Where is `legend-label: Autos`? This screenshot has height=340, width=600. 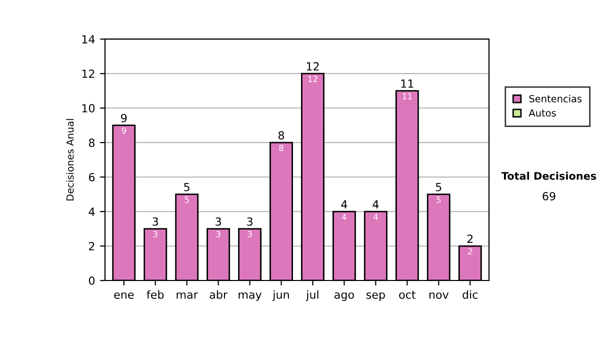 legend-label: Autos is located at coordinates (542, 113).